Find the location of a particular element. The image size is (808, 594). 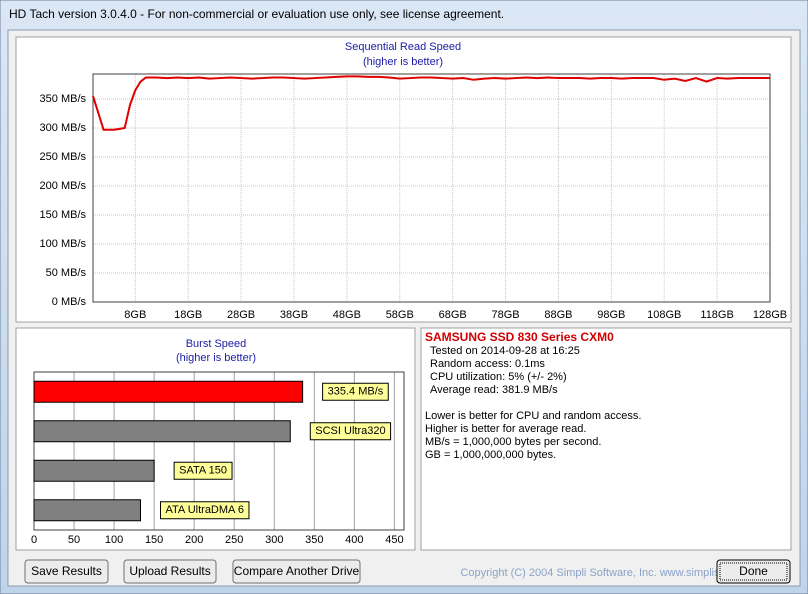

line-title: Sequential Read Speed is located at coordinates (403, 47).